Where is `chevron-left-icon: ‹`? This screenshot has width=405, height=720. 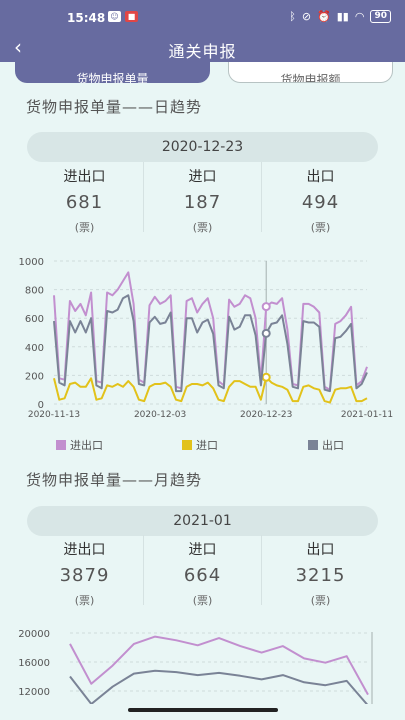
chevron-left-icon: ‹ is located at coordinates (18, 47).